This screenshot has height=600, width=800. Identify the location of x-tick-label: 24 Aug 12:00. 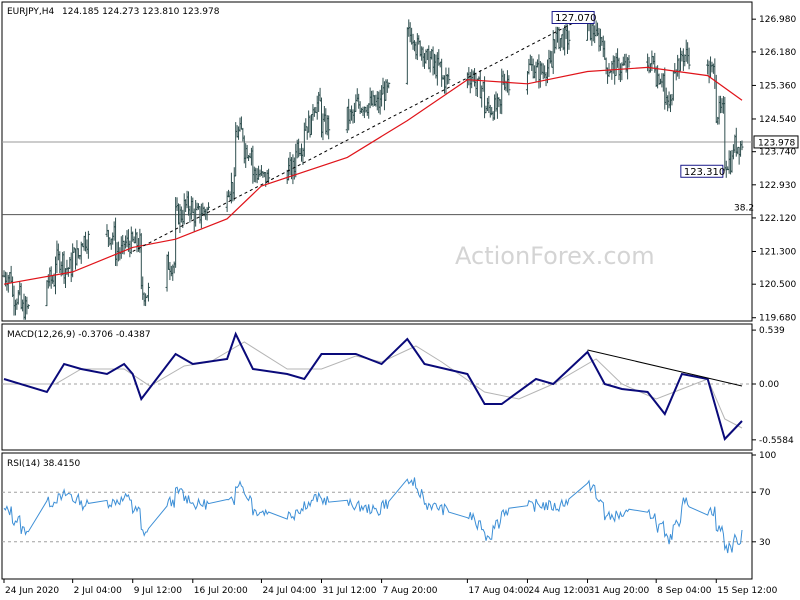
(558, 591).